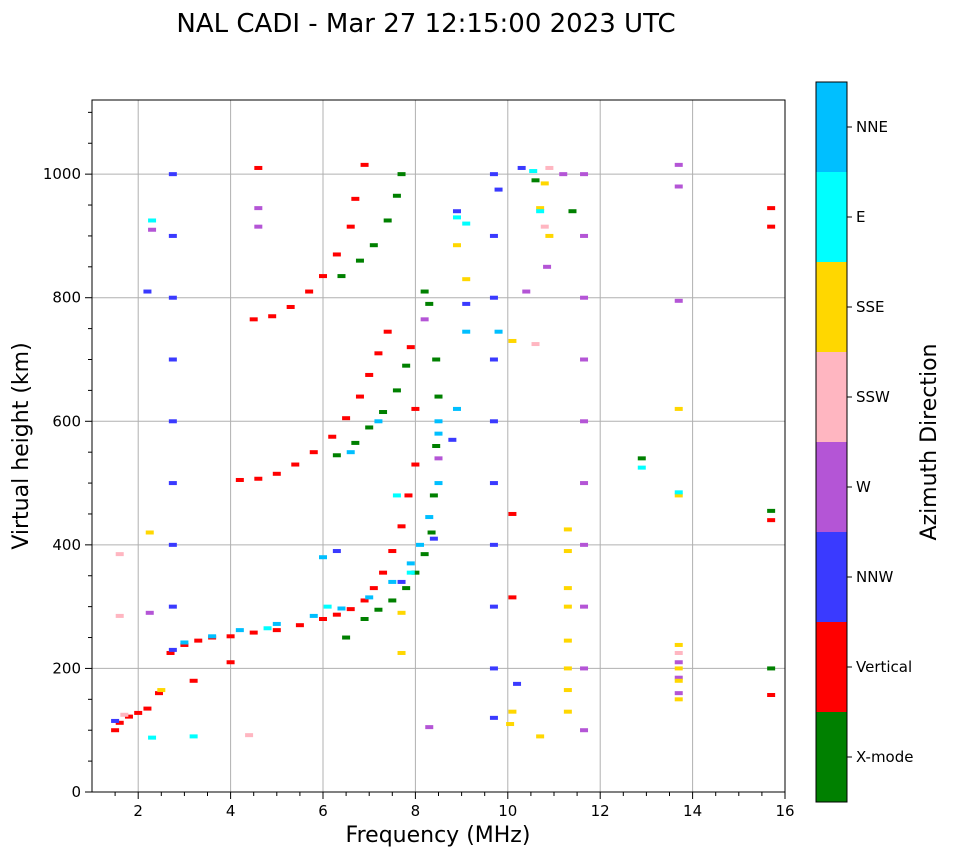 This screenshot has width=958, height=857. Describe the element at coordinates (438, 835) in the screenshot. I see `x-axis-label: Frequency (MHz)` at that location.